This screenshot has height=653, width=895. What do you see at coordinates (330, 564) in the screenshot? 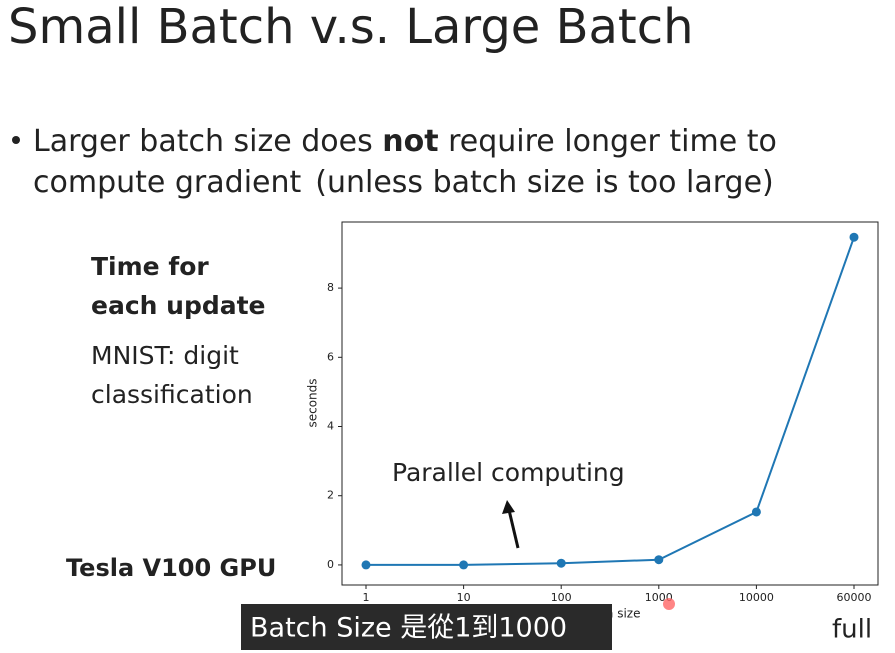
I see `y-tick-label: 0` at bounding box center [330, 564].